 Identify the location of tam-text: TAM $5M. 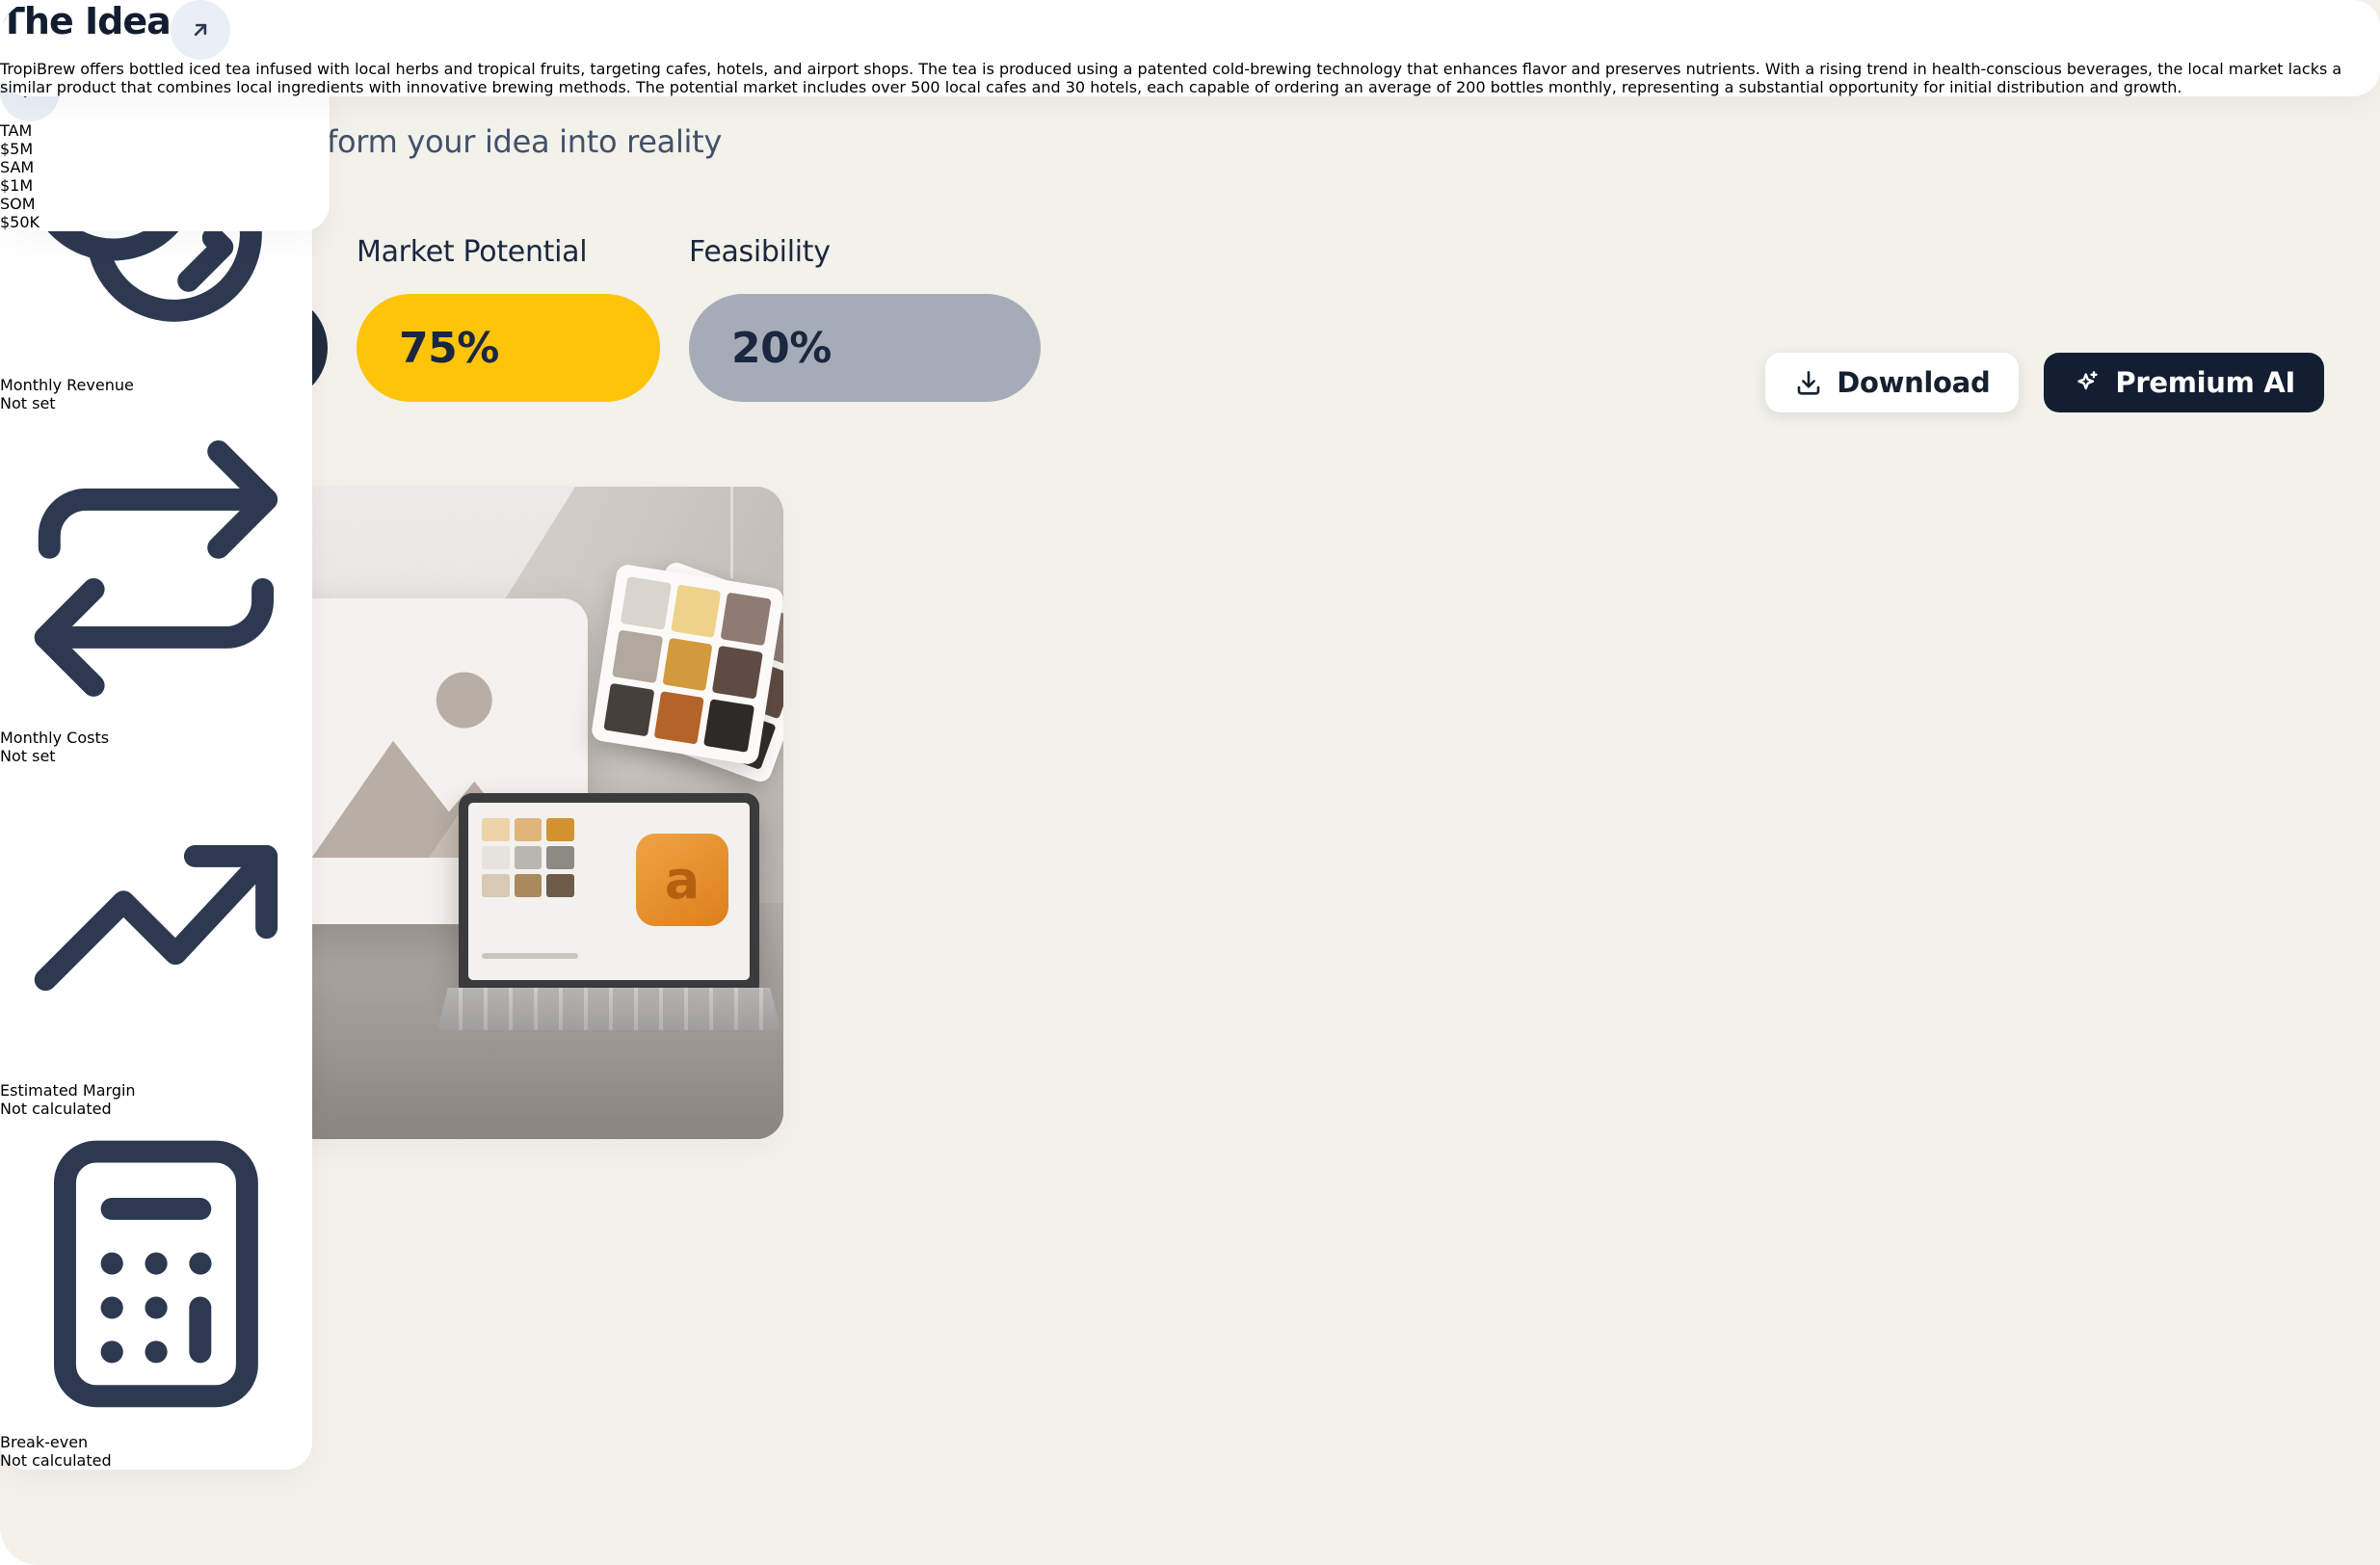
(165, 139).